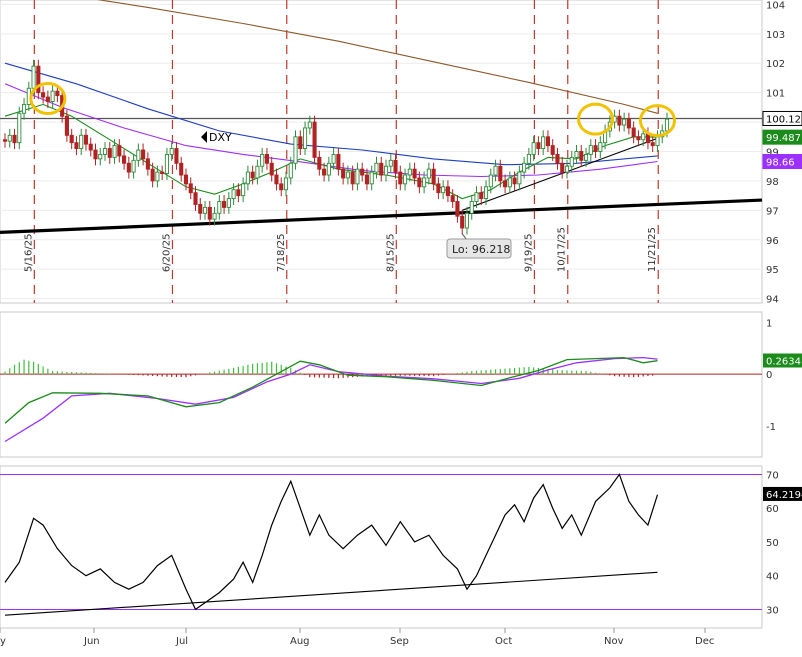 This screenshot has height=657, width=802. I want to click on macd-line, so click(331, 390).